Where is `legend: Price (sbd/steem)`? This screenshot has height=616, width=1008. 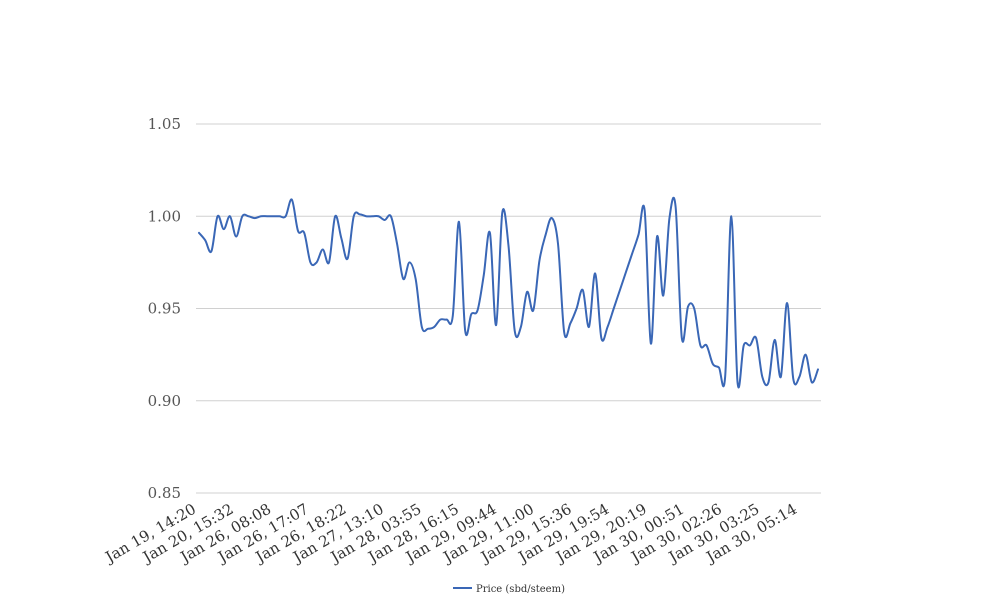
legend: Price (sbd/steem) is located at coordinates (509, 589).